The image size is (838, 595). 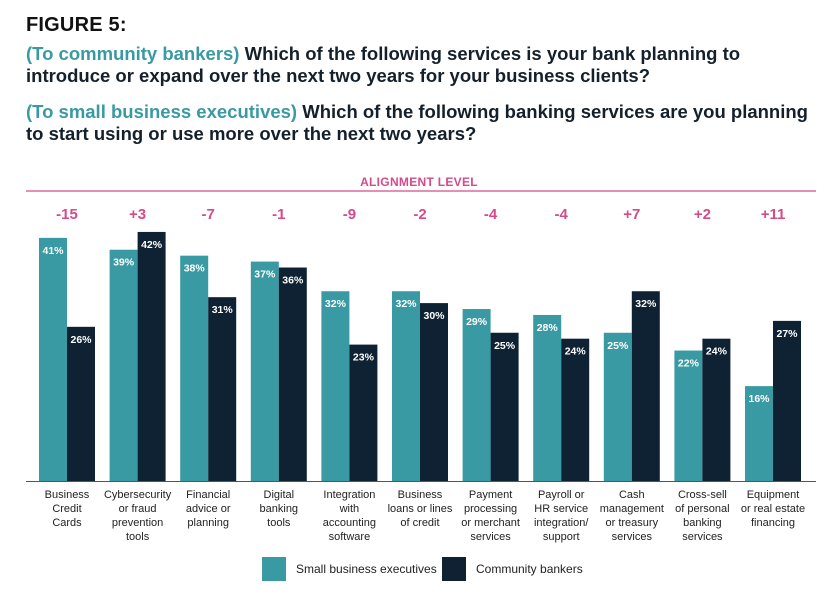 What do you see at coordinates (631, 214) in the screenshot?
I see `alignment-level: +7` at bounding box center [631, 214].